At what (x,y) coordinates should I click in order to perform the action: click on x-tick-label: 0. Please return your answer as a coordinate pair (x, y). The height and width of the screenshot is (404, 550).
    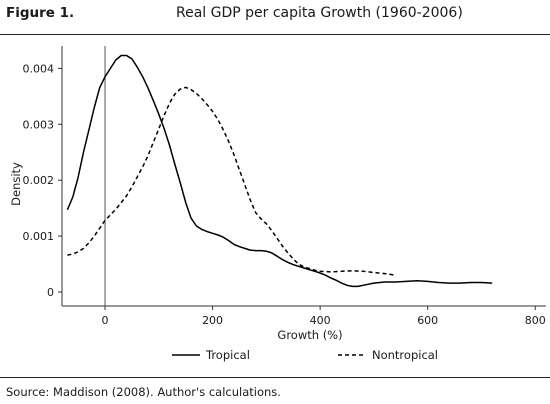
    Looking at the image, I should click on (105, 320).